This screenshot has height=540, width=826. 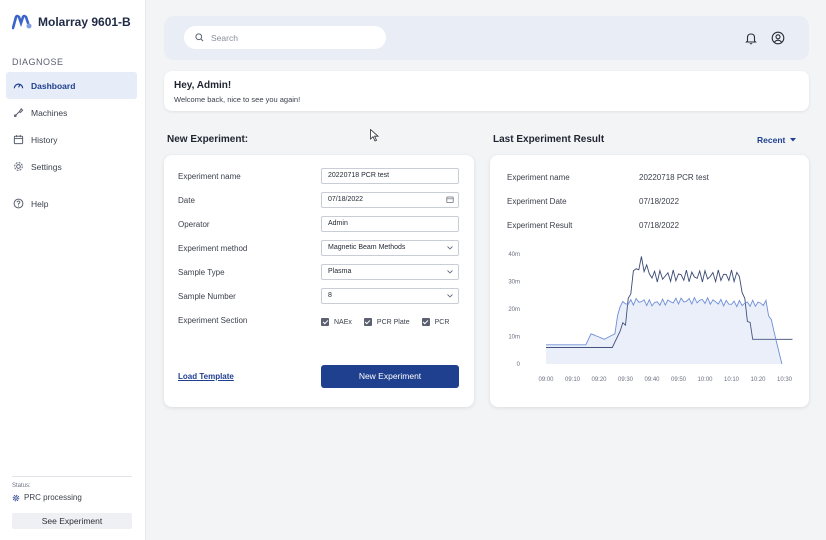 I want to click on y-tick-label: 0, so click(x=519, y=365).